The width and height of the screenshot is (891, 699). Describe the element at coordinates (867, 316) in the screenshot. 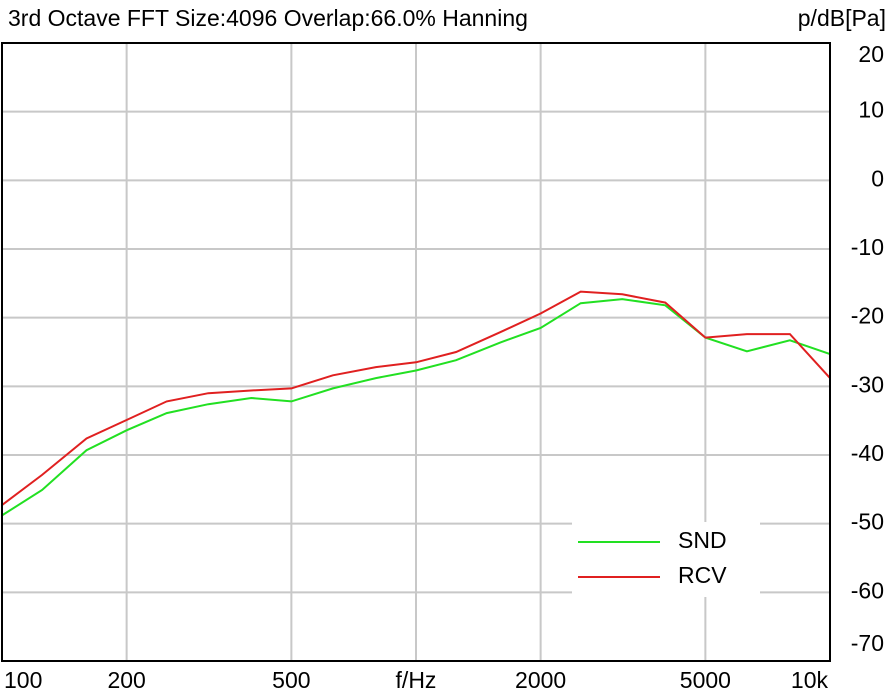

I see `y-tick-label: -20` at that location.